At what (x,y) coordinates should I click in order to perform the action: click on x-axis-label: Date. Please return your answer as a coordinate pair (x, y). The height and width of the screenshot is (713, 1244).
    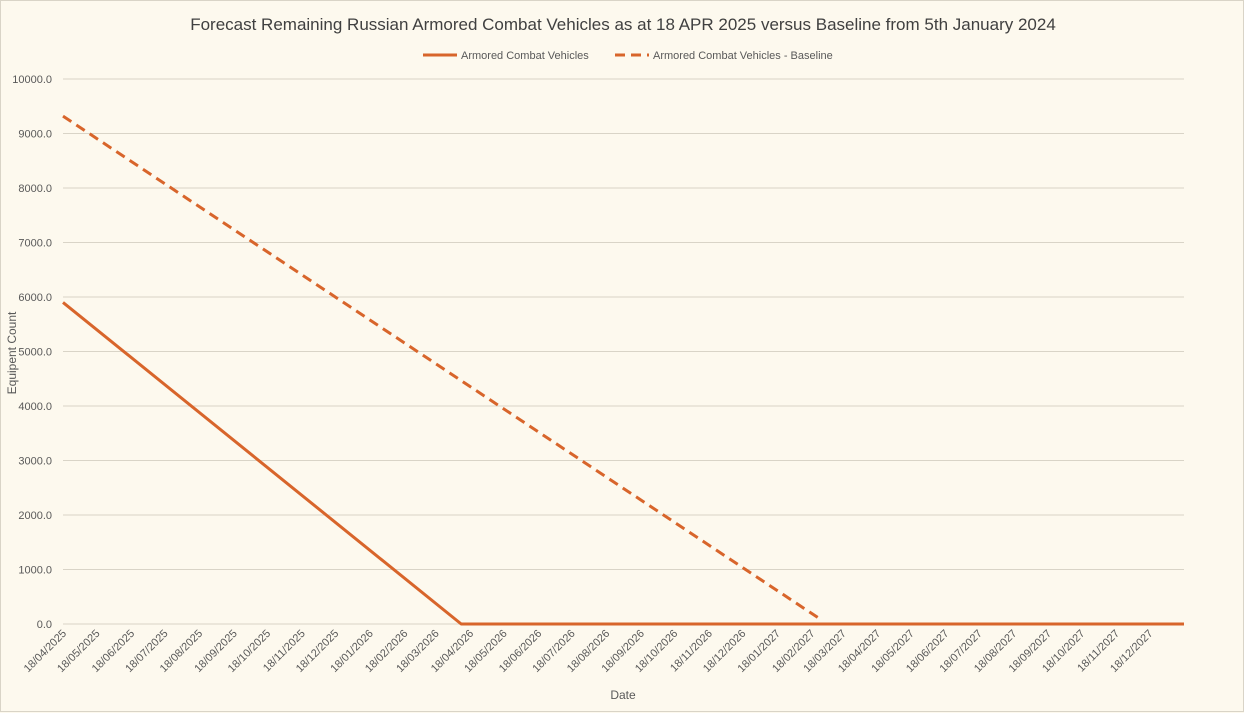
    Looking at the image, I should click on (623, 695).